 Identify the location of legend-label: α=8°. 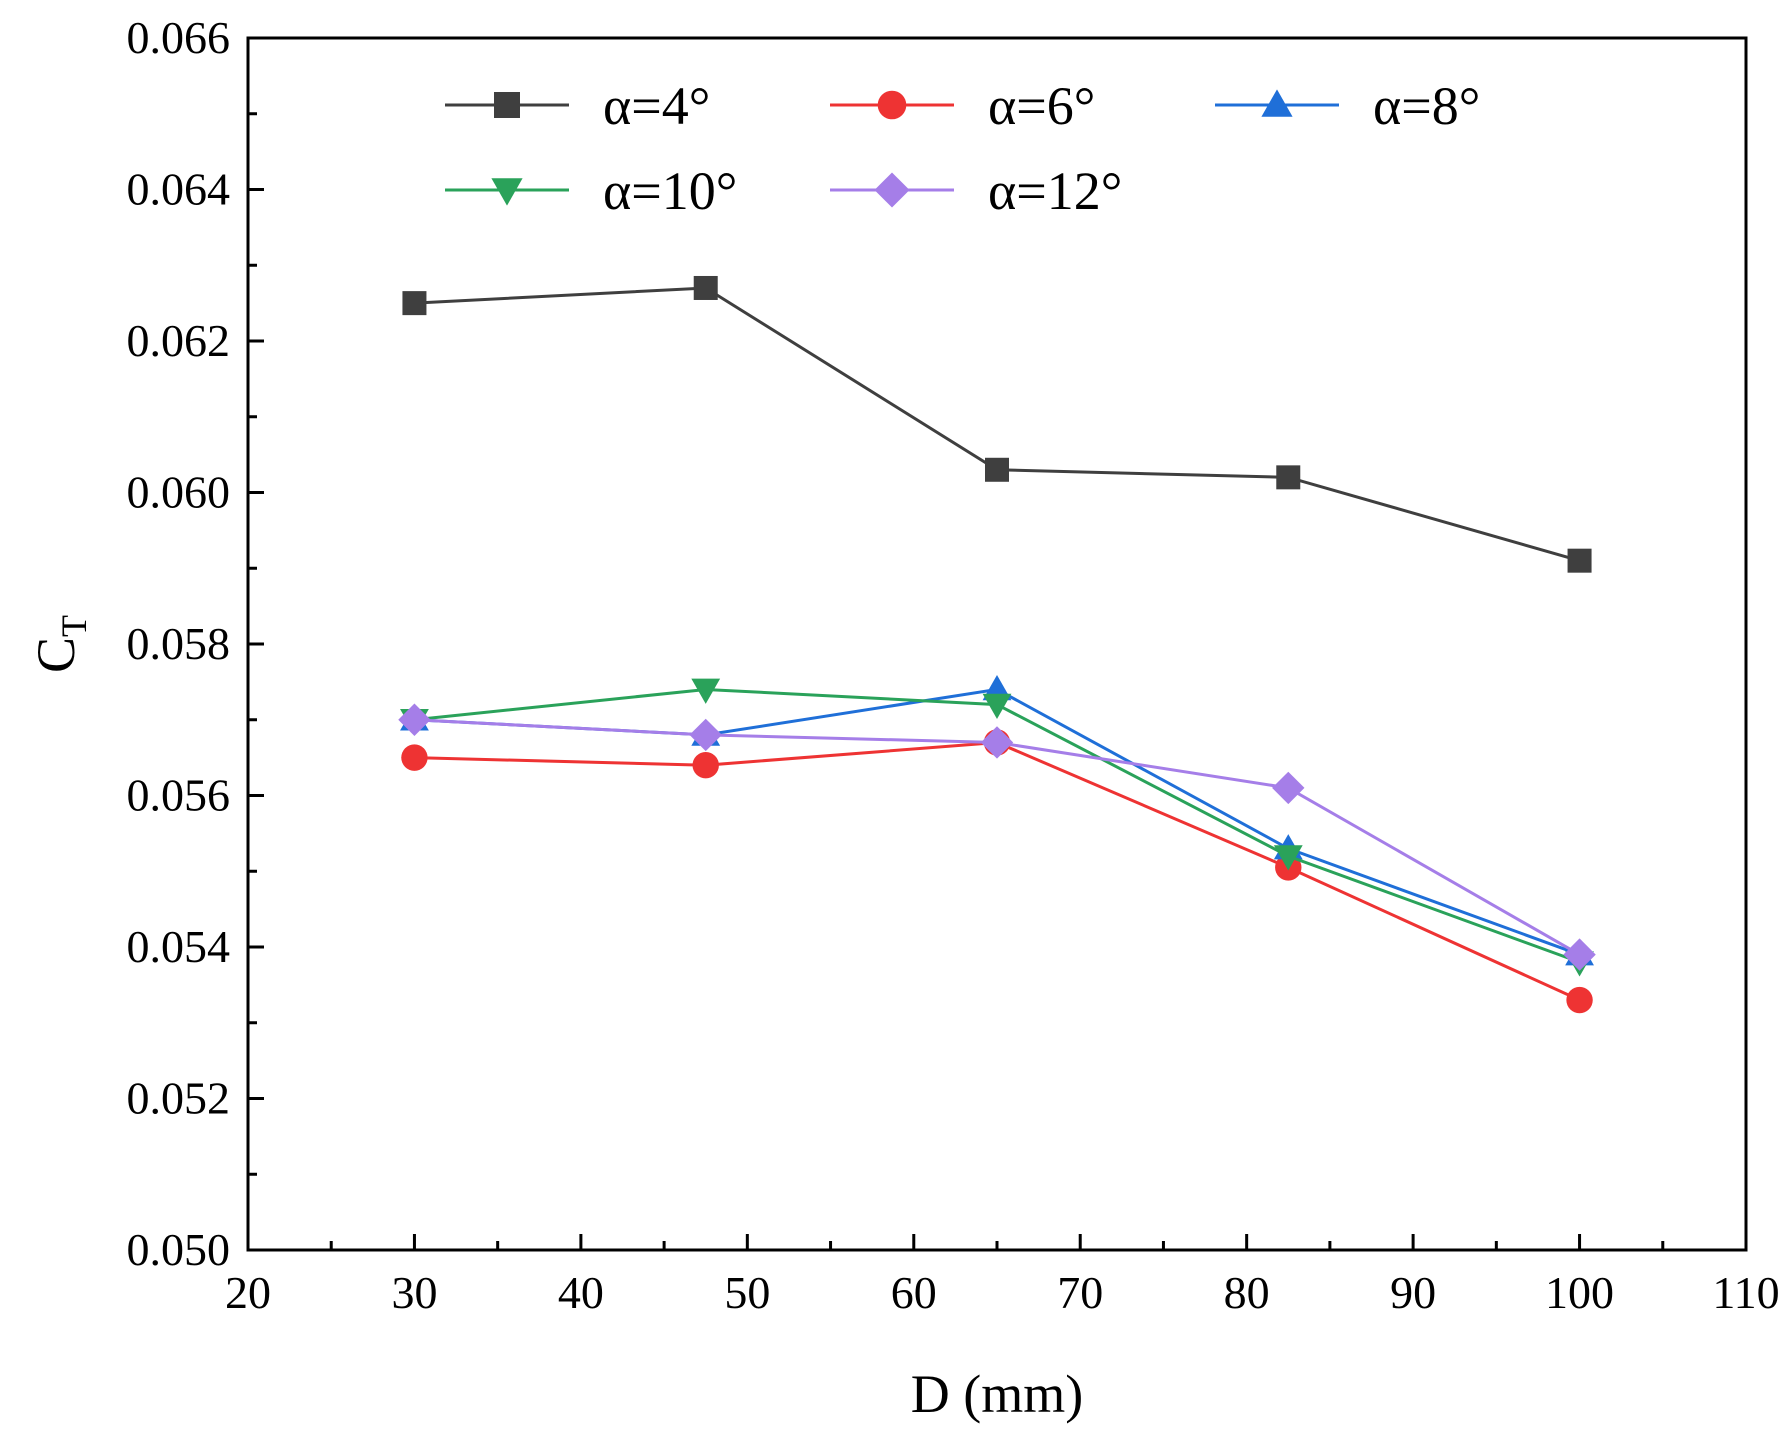
(1426, 106).